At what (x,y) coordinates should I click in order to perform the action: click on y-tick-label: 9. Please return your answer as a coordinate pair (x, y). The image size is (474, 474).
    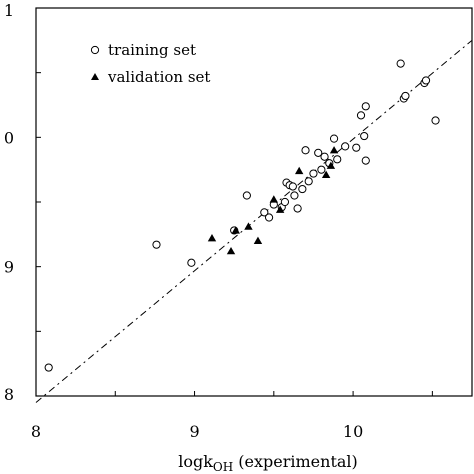
    Looking at the image, I should click on (9, 267).